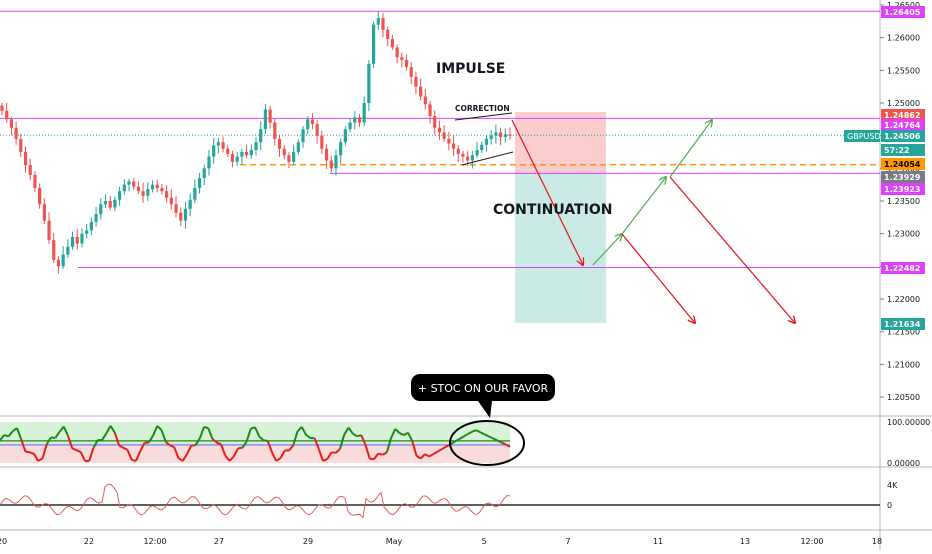  I want to click on price-tag-label: 1.24862, so click(902, 115).